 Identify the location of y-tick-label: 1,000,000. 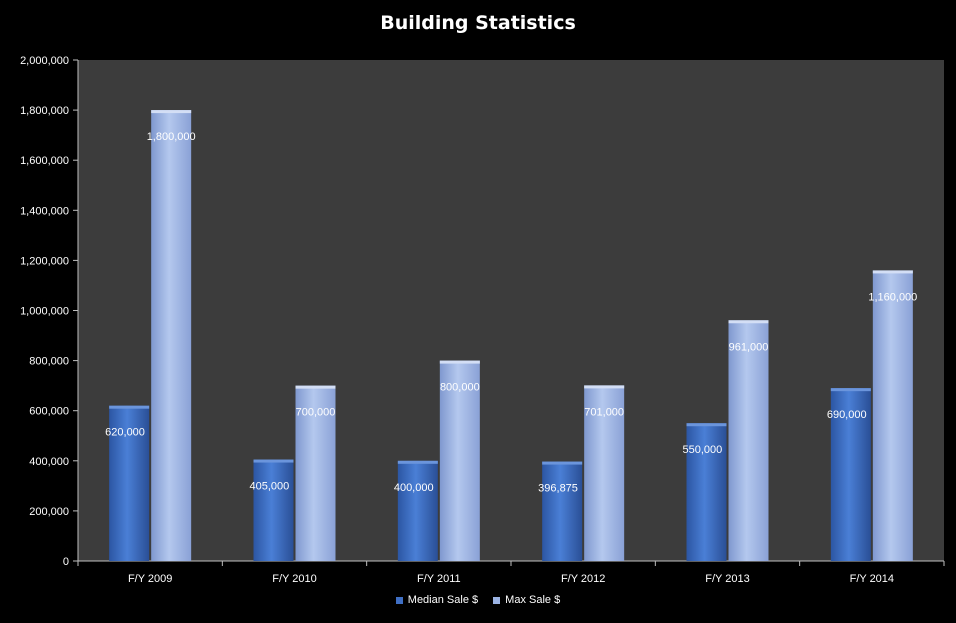
(44, 312).